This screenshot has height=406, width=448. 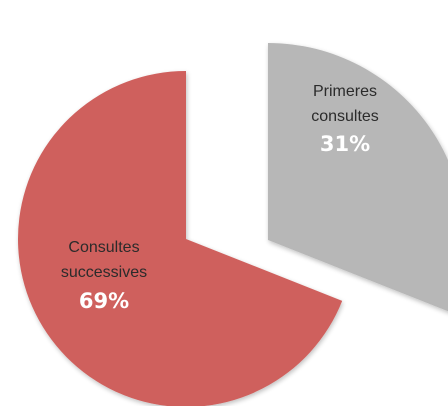 I want to click on slice-percent-primeres: 31%, so click(x=345, y=144).